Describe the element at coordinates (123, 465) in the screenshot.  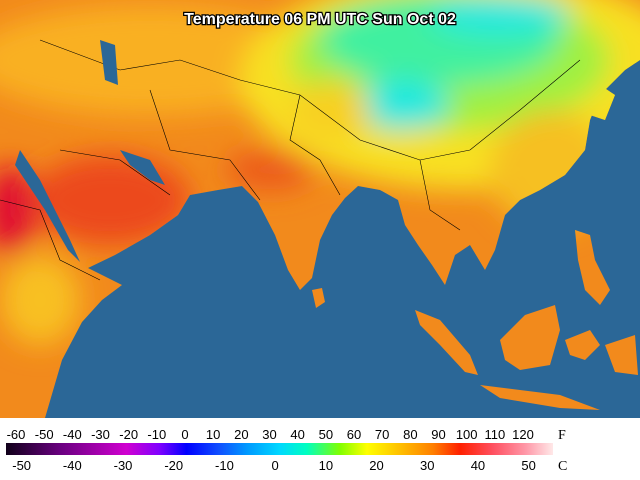
I see `celsius-tick: -30` at that location.